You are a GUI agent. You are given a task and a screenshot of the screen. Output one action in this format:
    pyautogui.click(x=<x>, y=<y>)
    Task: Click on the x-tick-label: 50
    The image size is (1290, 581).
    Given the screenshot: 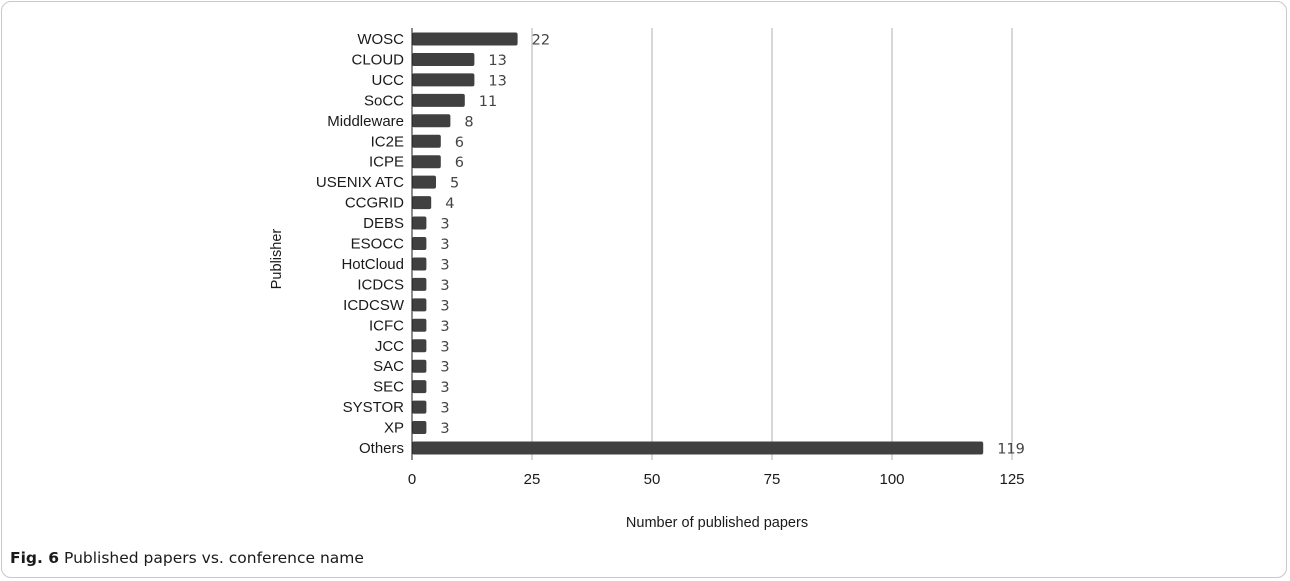 What is the action you would take?
    pyautogui.click(x=652, y=479)
    